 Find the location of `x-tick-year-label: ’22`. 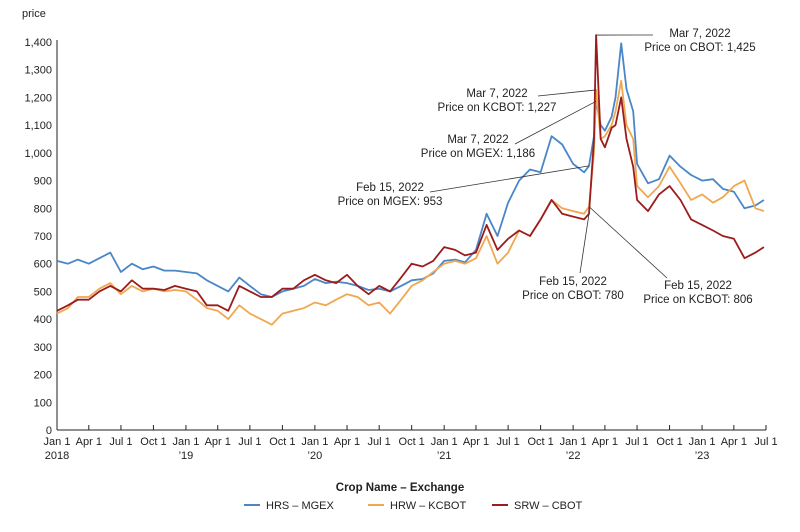

x-tick-year-label: ’22 is located at coordinates (573, 456).